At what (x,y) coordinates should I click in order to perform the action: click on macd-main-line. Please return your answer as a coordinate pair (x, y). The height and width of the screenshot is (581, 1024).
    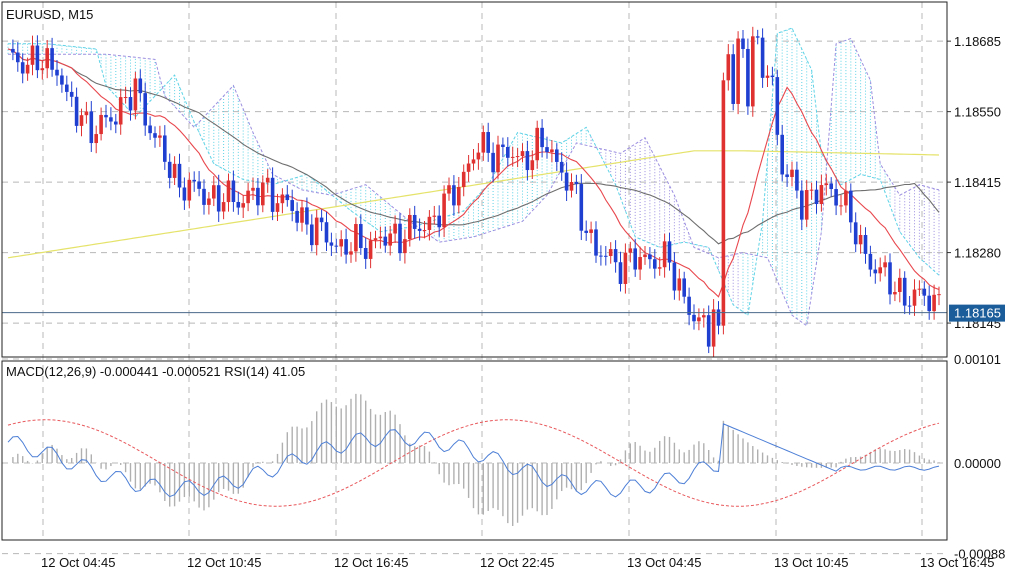
    Looking at the image, I should click on (473, 460).